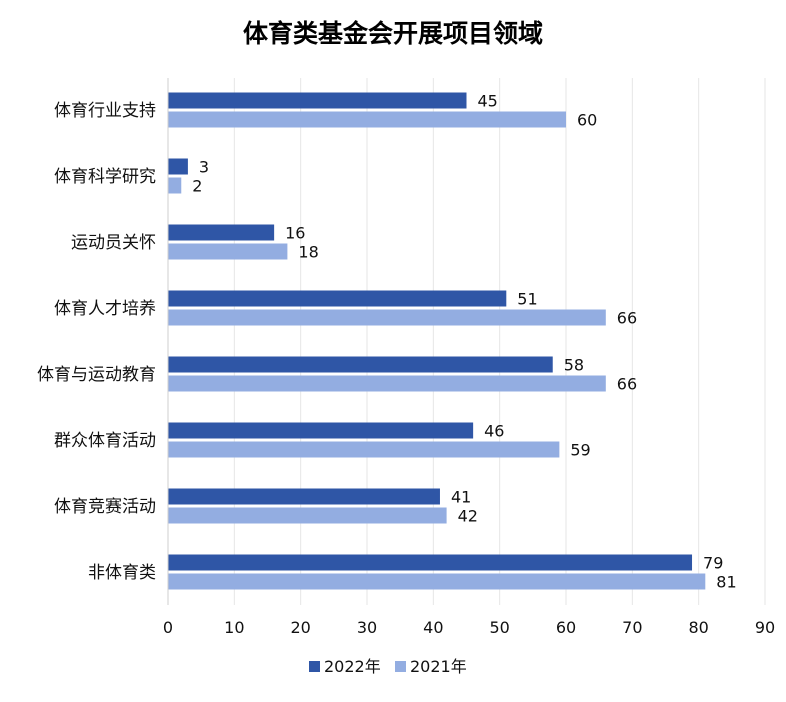 The width and height of the screenshot is (786, 702). Describe the element at coordinates (632, 627) in the screenshot. I see `x-tick-label: 70` at that location.